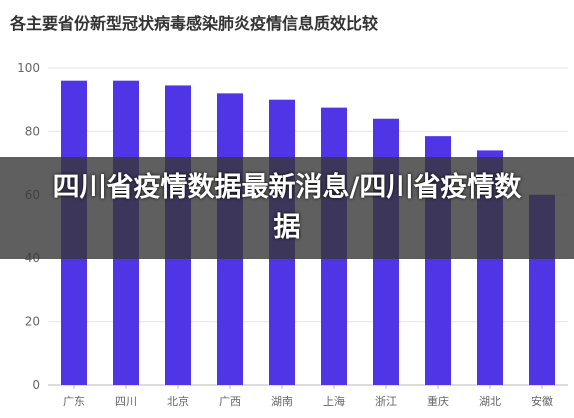 The image size is (574, 418). I want to click on x-tick-label: 安徽, so click(542, 401).